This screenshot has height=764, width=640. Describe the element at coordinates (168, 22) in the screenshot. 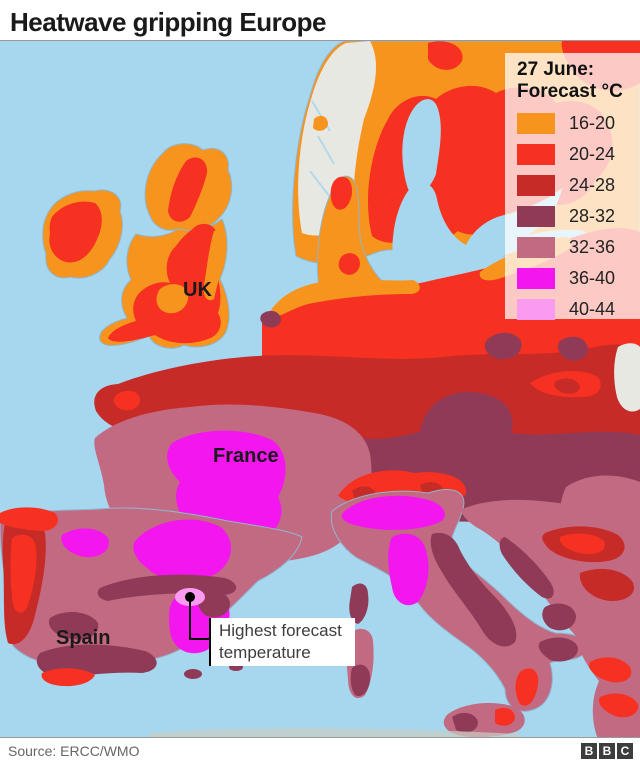

I see `page-title: Heatwave gripping Europe` at that location.